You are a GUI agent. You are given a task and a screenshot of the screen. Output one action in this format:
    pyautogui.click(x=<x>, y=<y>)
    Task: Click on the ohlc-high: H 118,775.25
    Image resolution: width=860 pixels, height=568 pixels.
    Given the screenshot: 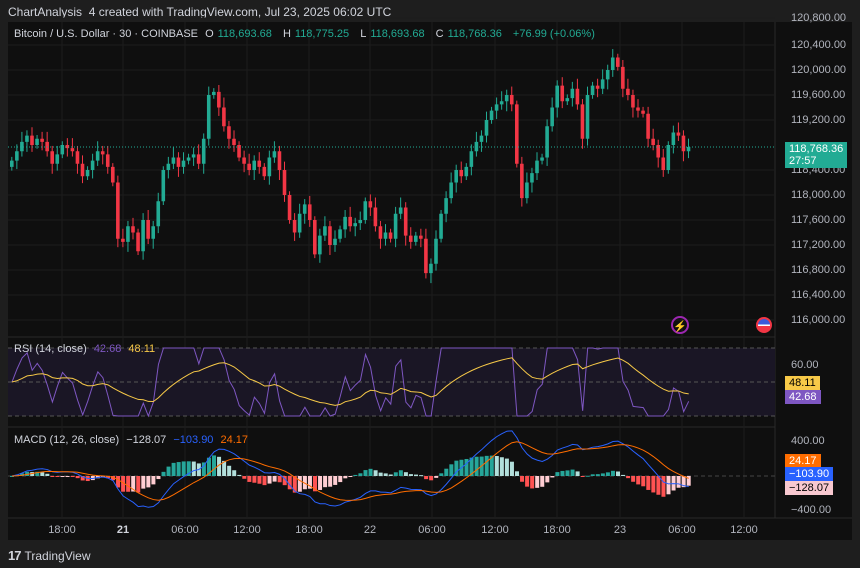 What is the action you would take?
    pyautogui.click(x=316, y=34)
    